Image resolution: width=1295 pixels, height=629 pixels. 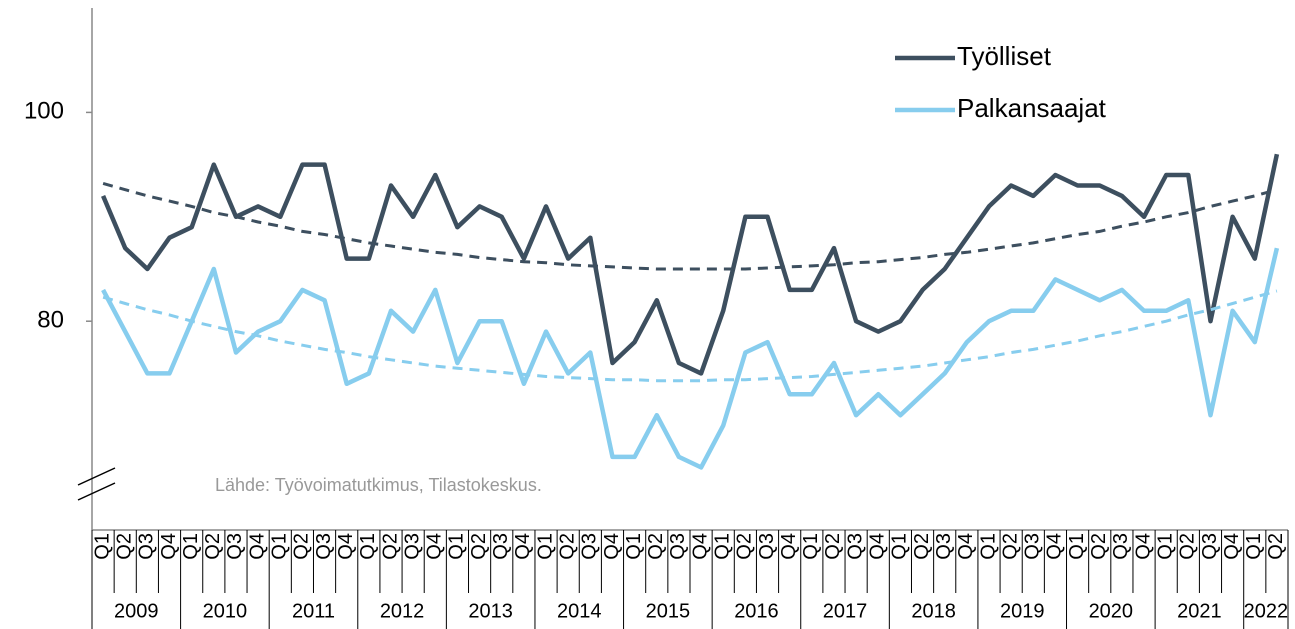 I want to click on year-label: 2021, so click(x=1199, y=611).